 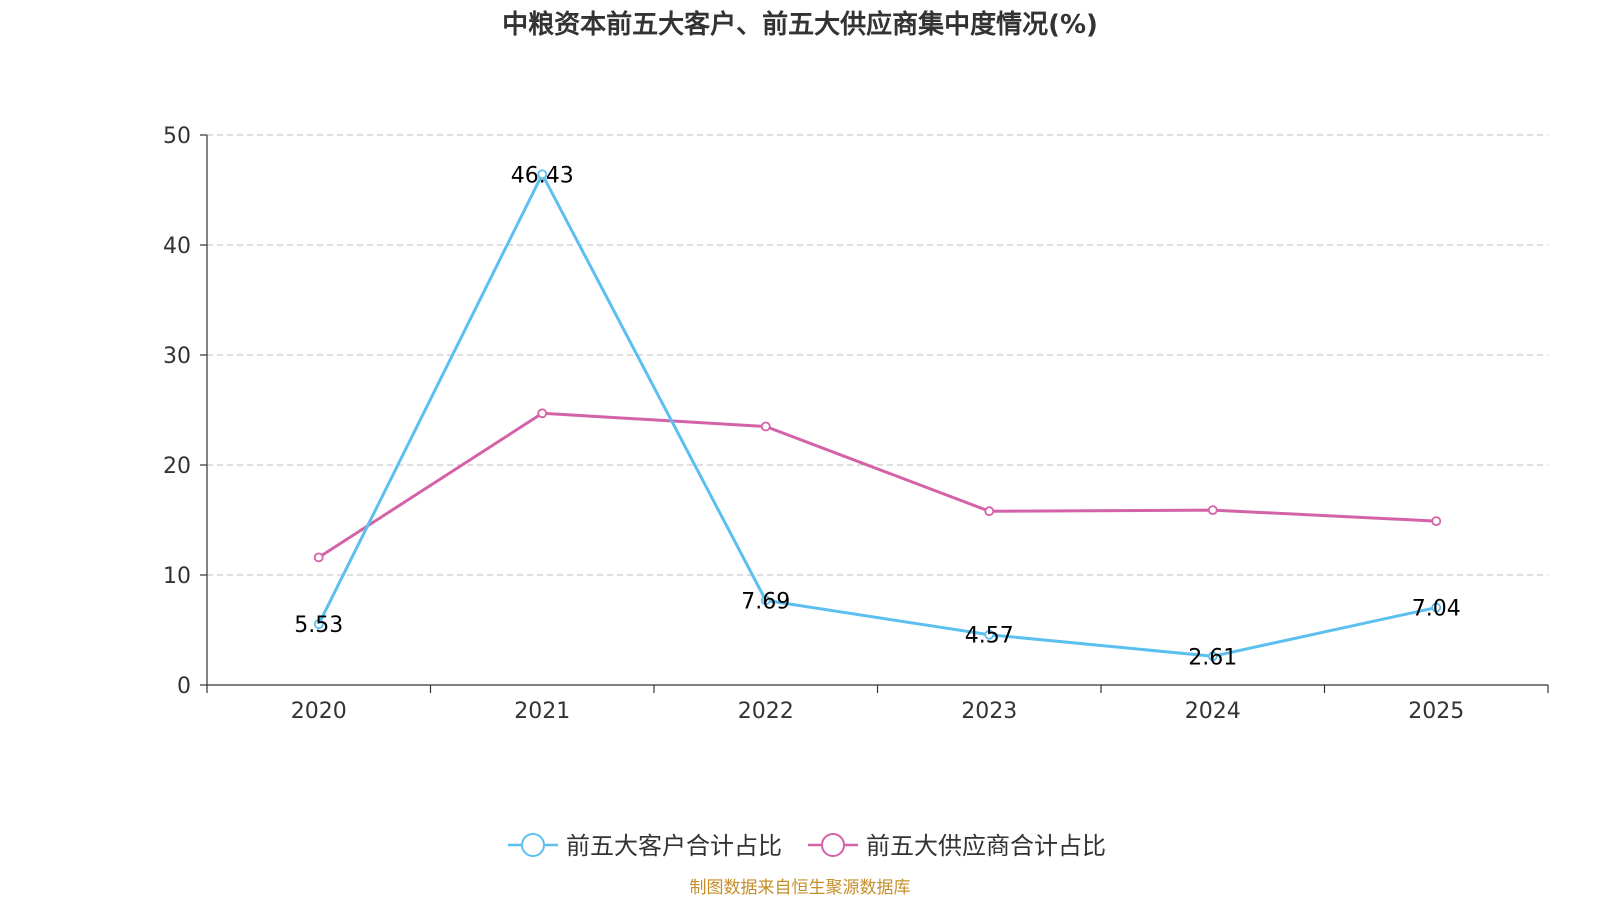 What do you see at coordinates (1436, 711) in the screenshot?
I see `x-tick-label: 2025` at bounding box center [1436, 711].